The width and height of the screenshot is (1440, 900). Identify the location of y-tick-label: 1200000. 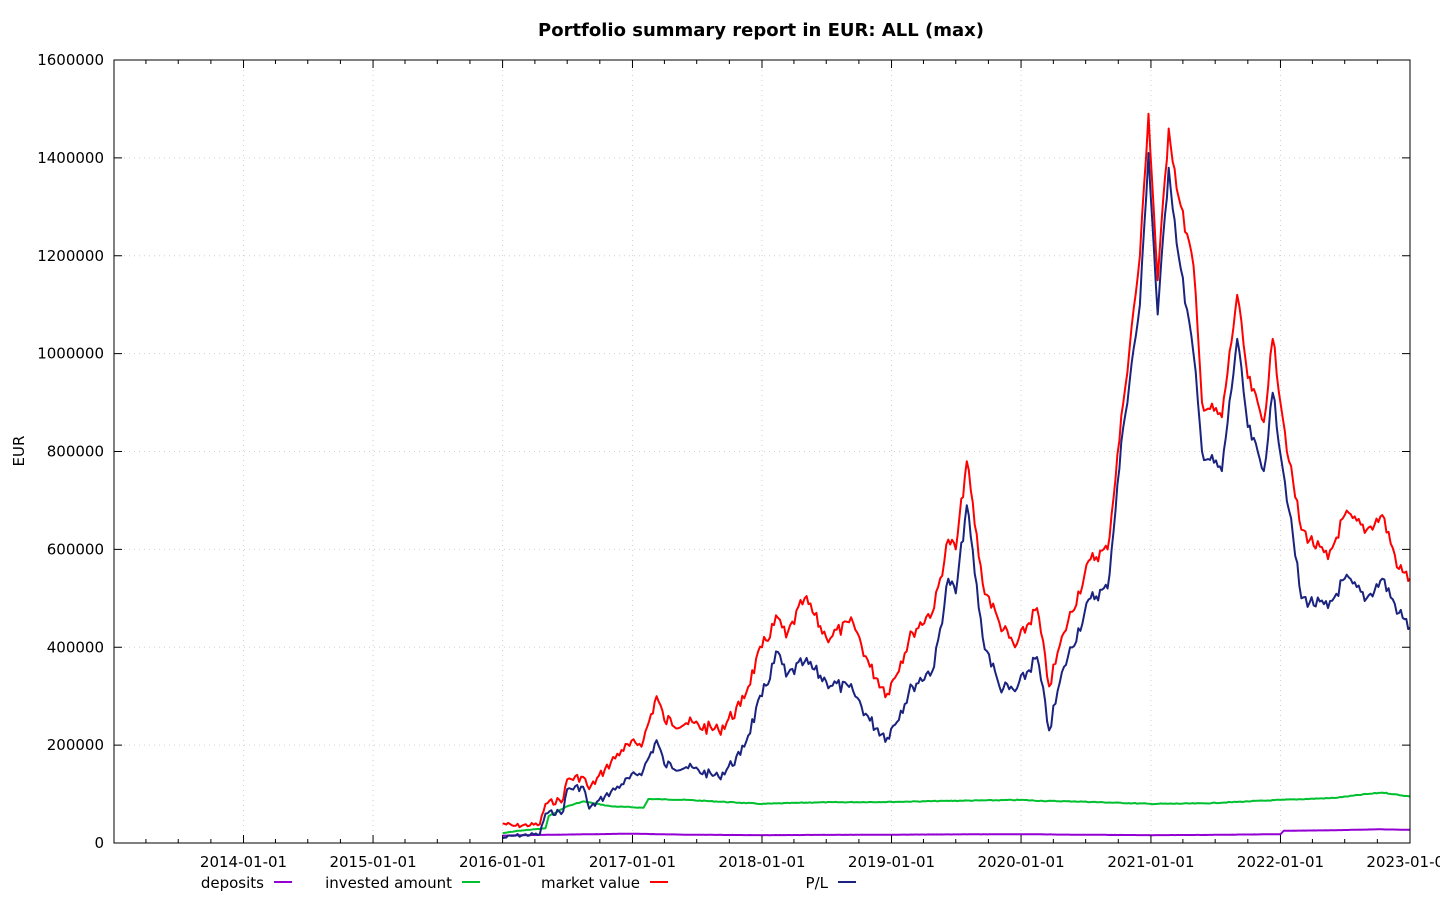
(70, 256).